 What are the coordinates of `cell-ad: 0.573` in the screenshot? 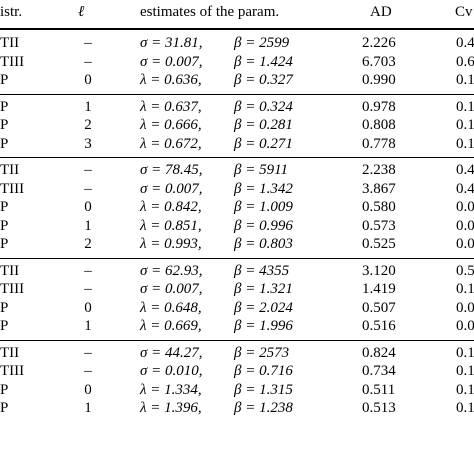 It's located at (379, 225).